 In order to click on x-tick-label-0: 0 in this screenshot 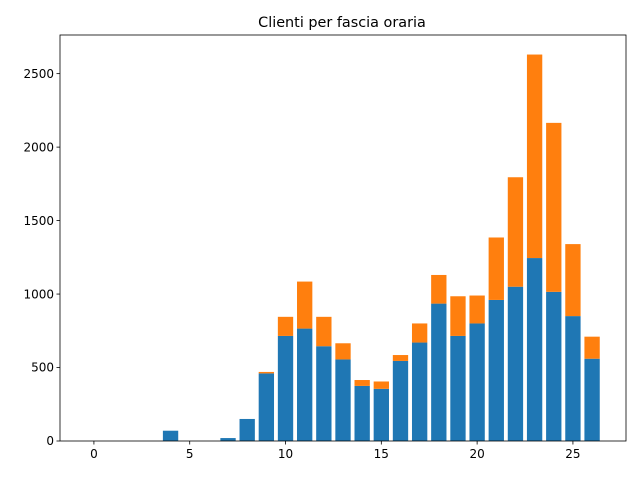, I will do `click(94, 454)`.